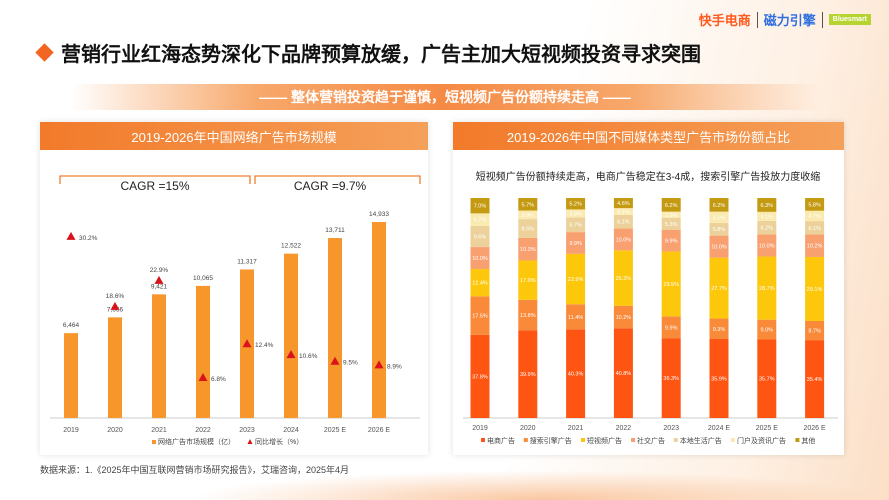 The image size is (889, 500). I want to click on segment-label: 10.3%, so click(528, 250).